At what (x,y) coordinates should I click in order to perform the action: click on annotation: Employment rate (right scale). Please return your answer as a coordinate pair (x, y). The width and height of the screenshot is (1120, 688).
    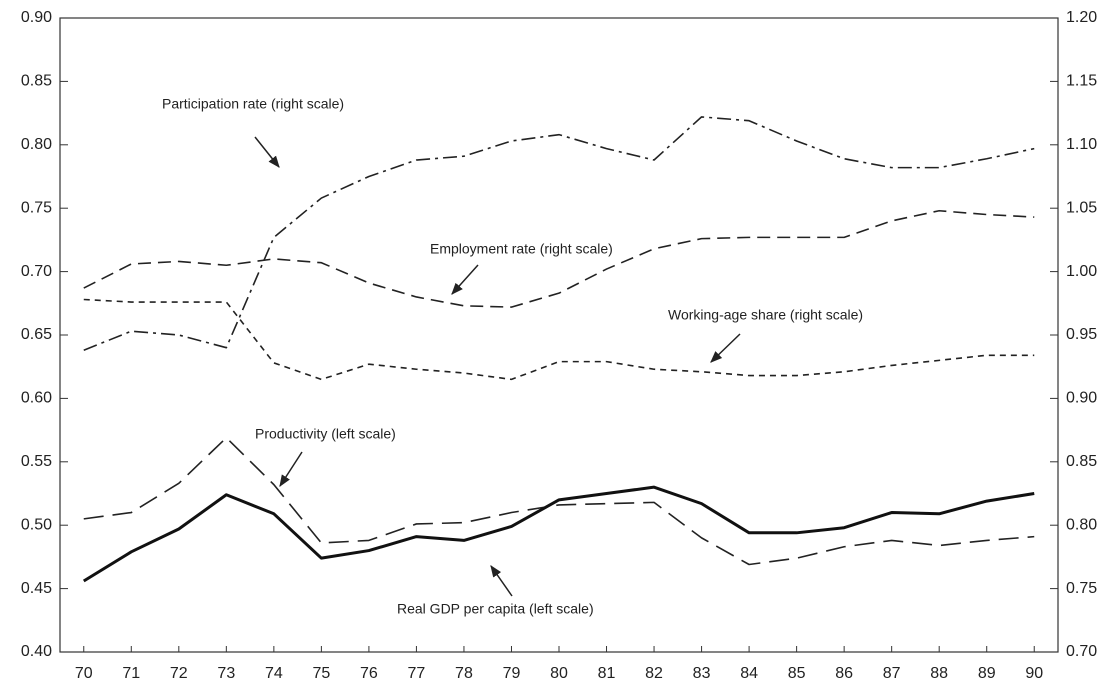
    Looking at the image, I should click on (521, 249).